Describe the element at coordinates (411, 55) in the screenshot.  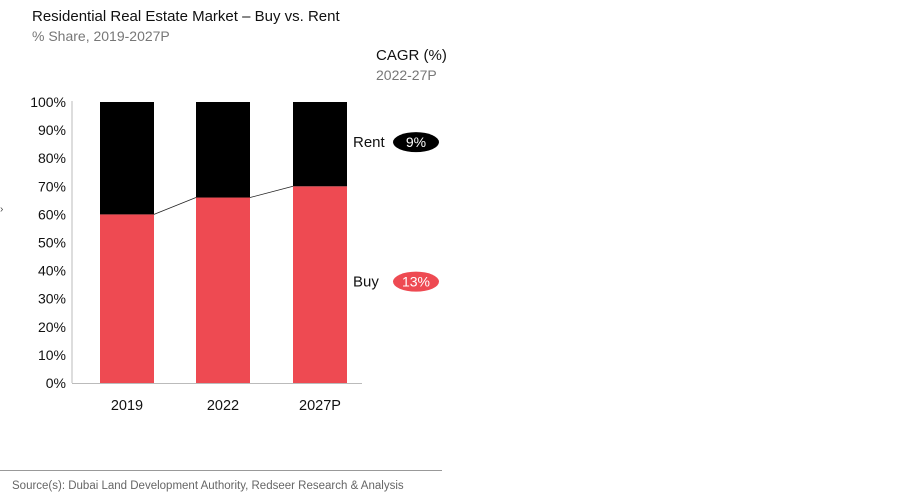
I see `cagr-heading: CAGR (%)` at that location.